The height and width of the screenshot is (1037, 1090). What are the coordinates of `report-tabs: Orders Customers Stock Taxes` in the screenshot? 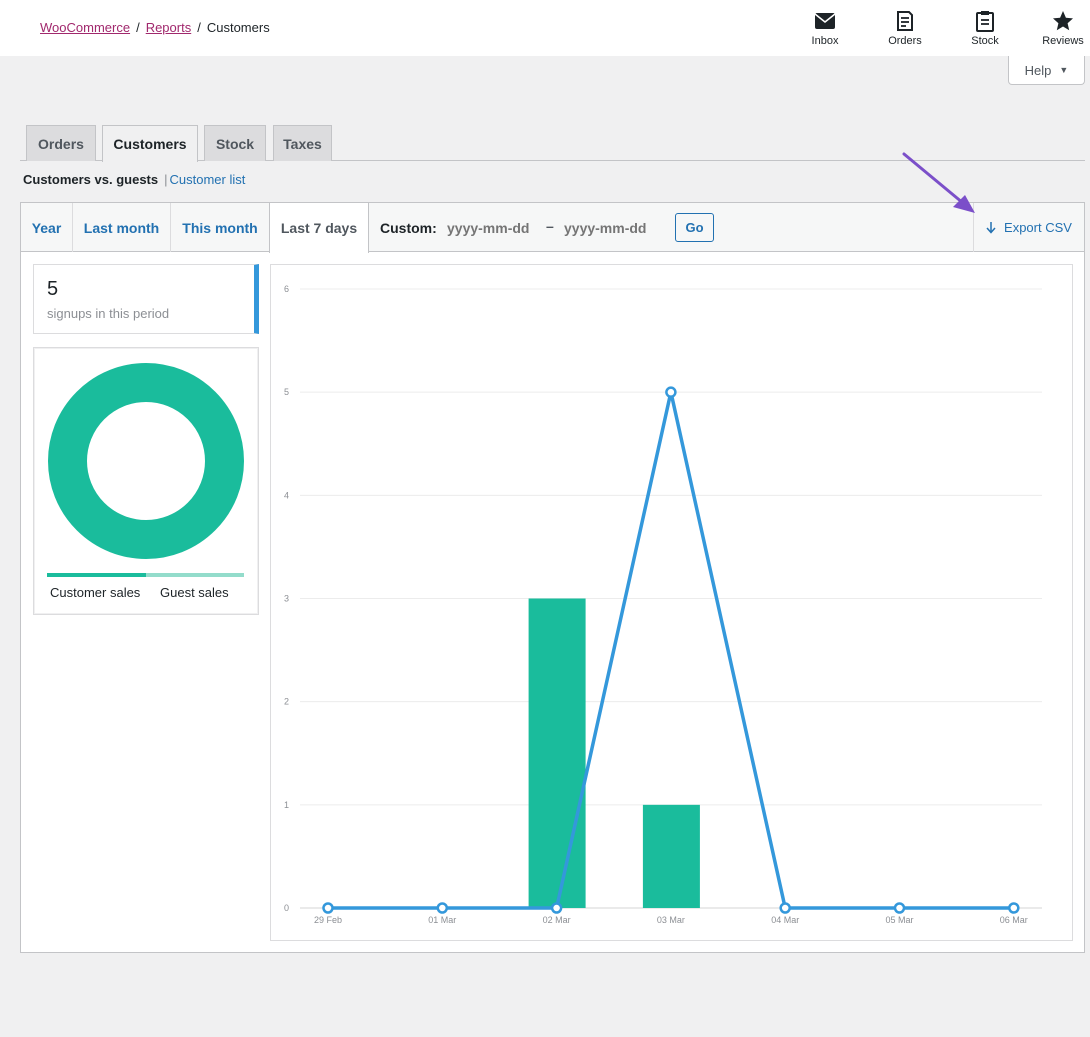 It's located at (552, 143).